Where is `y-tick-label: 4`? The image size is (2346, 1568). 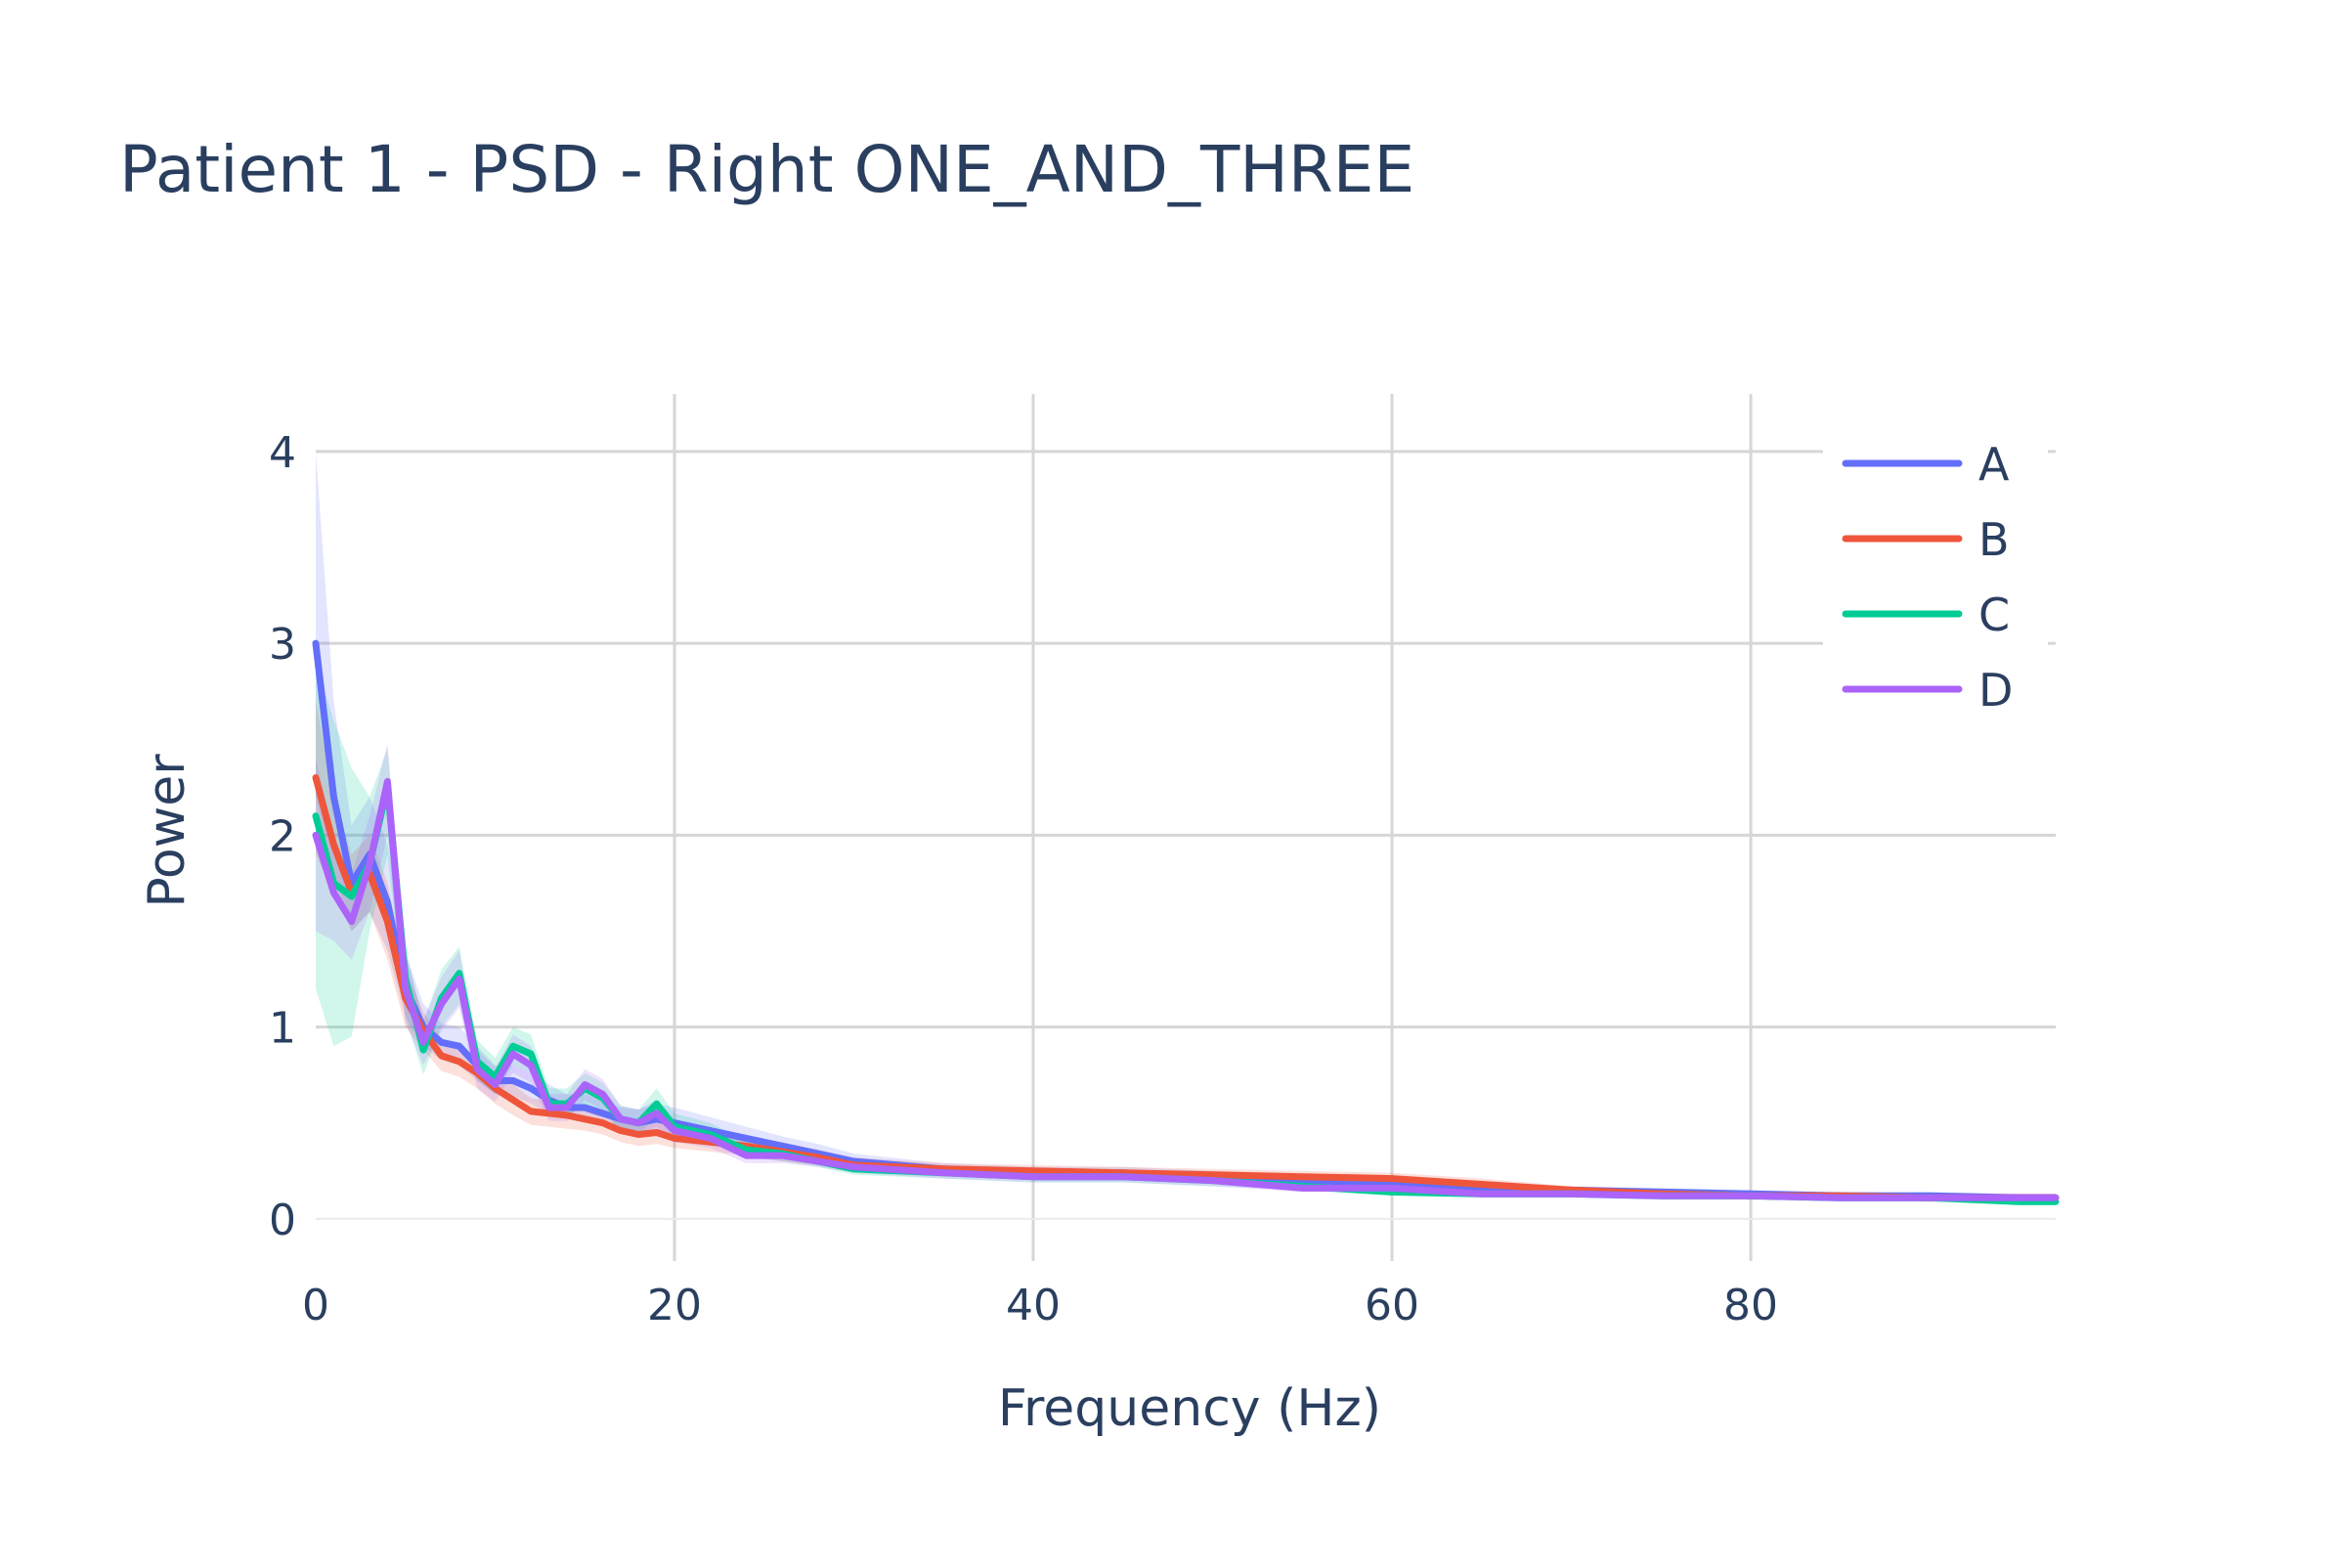 y-tick-label: 4 is located at coordinates (283, 453).